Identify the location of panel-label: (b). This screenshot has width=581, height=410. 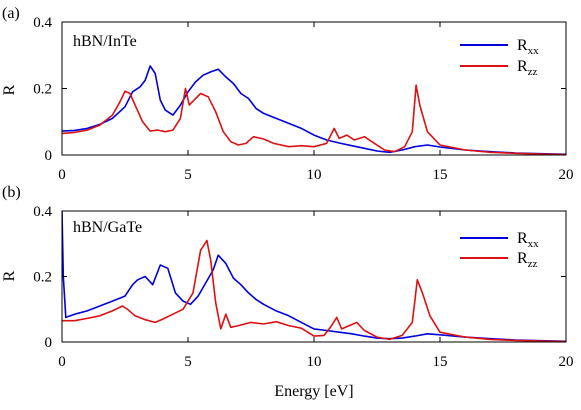
(11, 192).